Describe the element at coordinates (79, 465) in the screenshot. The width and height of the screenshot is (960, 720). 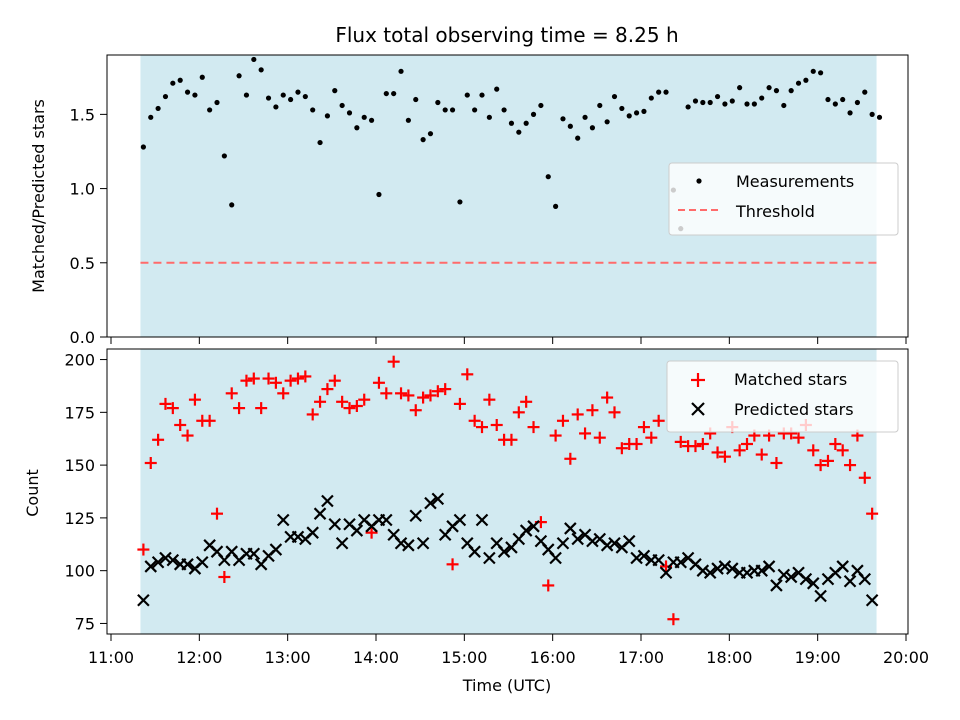
I see `y-tick-label: 150` at that location.